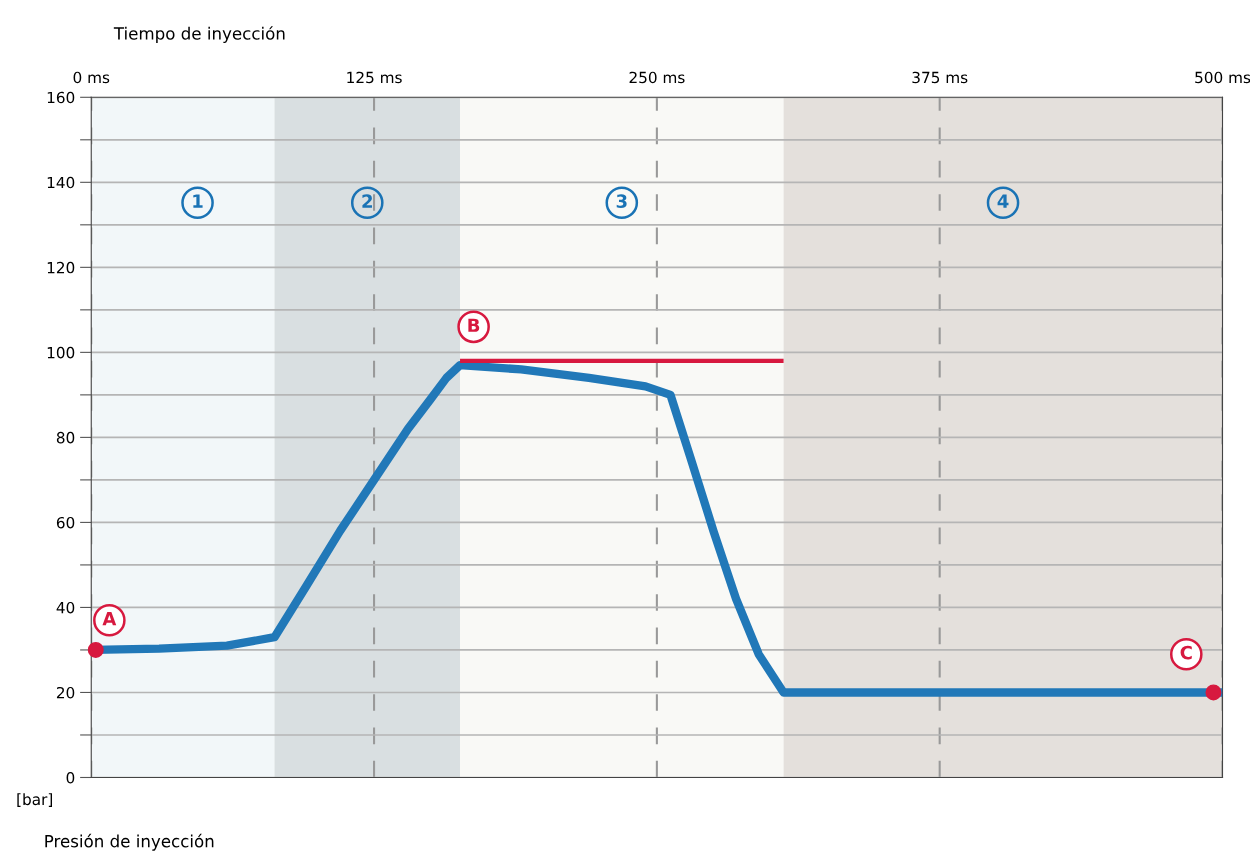 The width and height of the screenshot is (1250, 861). What do you see at coordinates (1003, 201) in the screenshot?
I see `band-label: 4` at bounding box center [1003, 201].